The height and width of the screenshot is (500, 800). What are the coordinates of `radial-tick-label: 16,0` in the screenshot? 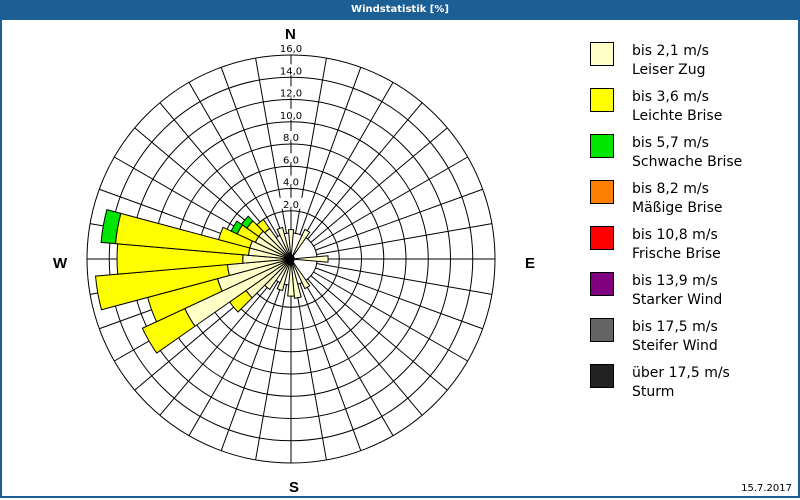 It's located at (291, 49).